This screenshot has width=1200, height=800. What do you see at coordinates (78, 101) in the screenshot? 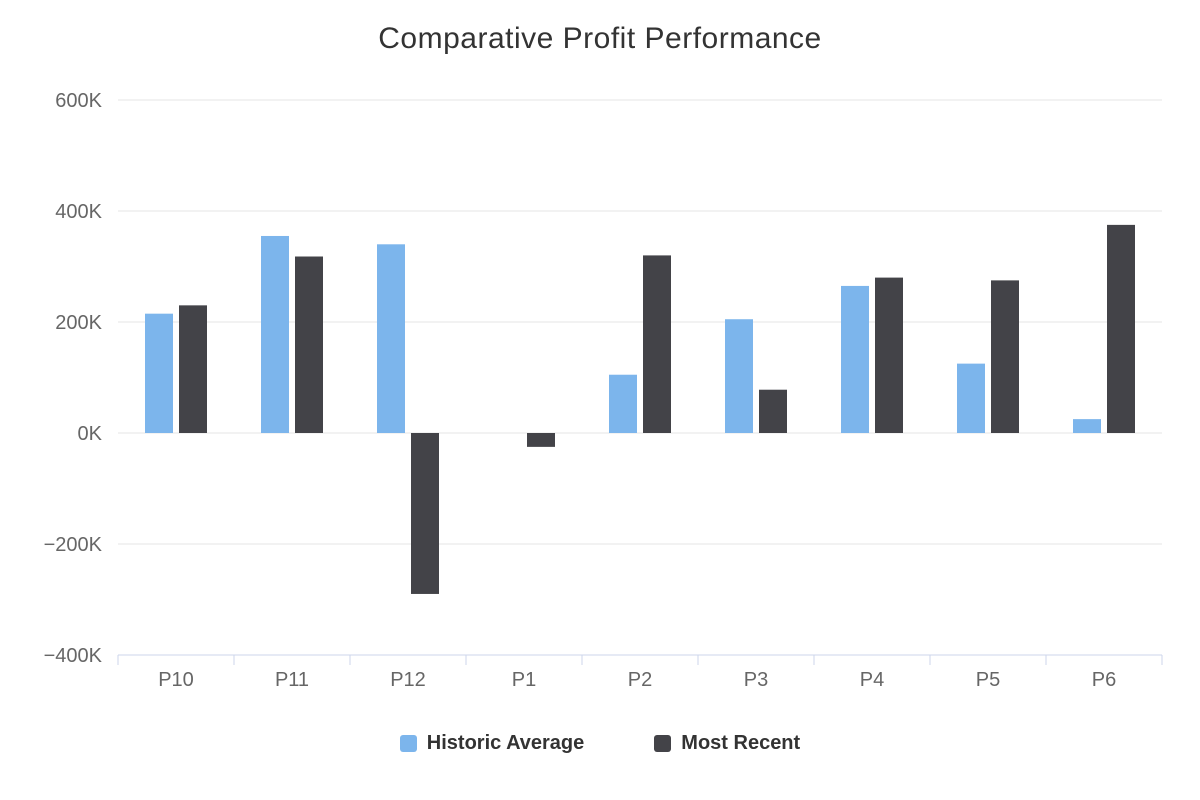
I see `y-tick-label: 600K` at bounding box center [78, 101].